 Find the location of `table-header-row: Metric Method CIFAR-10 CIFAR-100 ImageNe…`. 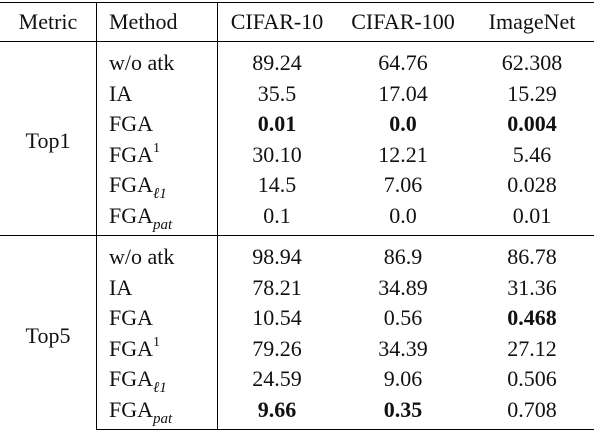

table-header-row: Metric Method CIFAR-10 CIFAR-100 ImageNe… is located at coordinates (297, 22).